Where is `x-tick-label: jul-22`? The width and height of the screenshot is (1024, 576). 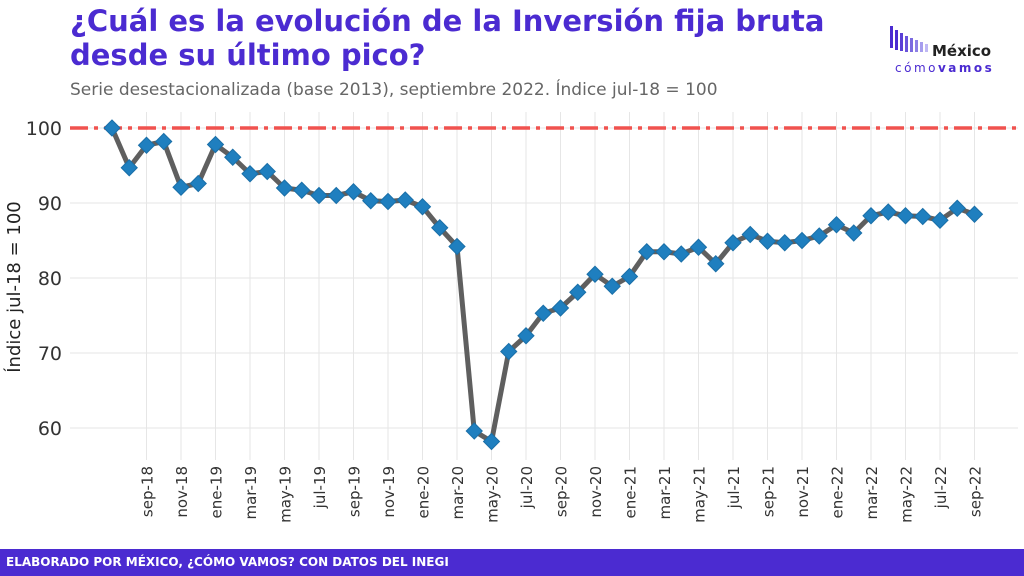 x-tick-label: jul-22 is located at coordinates (941, 487).